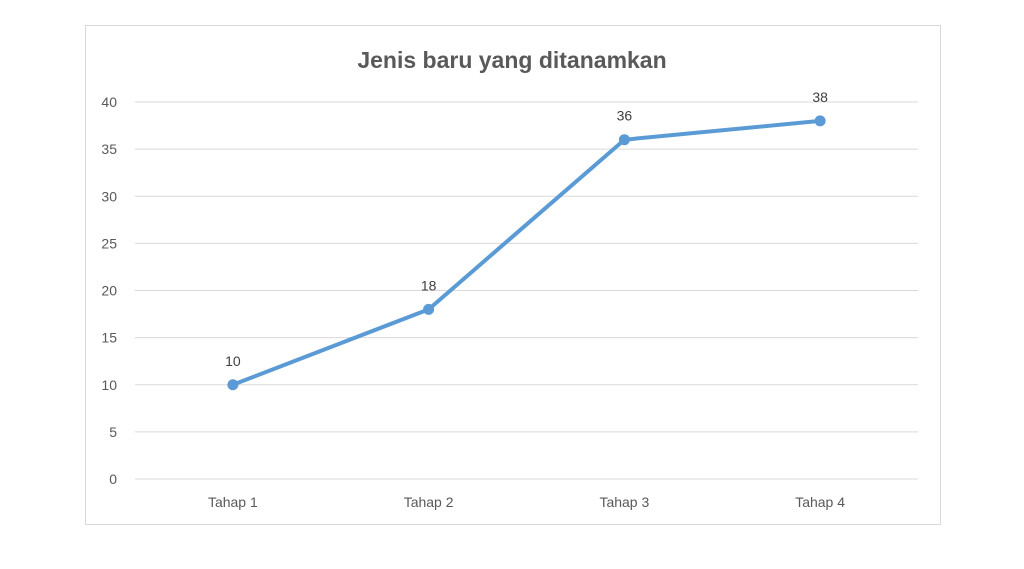  Describe the element at coordinates (109, 149) in the screenshot. I see `y-tick-label: 35` at that location.